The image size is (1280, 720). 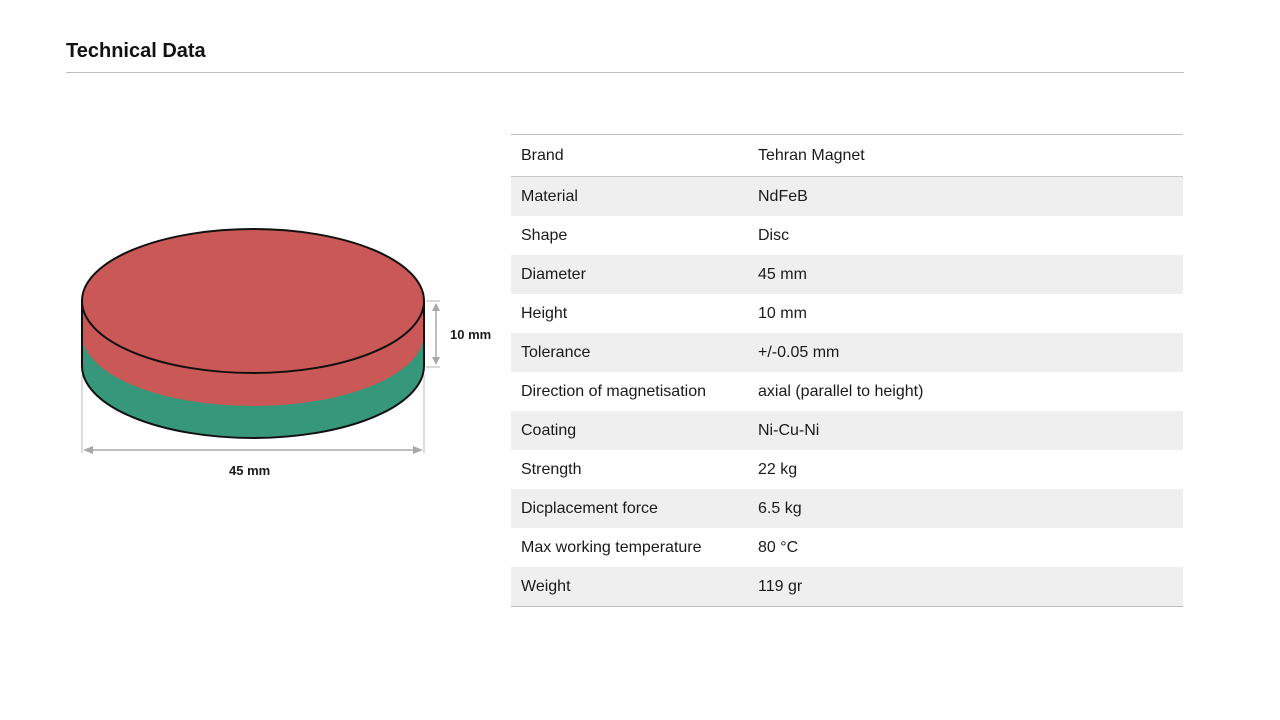 What do you see at coordinates (780, 508) in the screenshot?
I see `spec-value: 6.5 kg` at bounding box center [780, 508].